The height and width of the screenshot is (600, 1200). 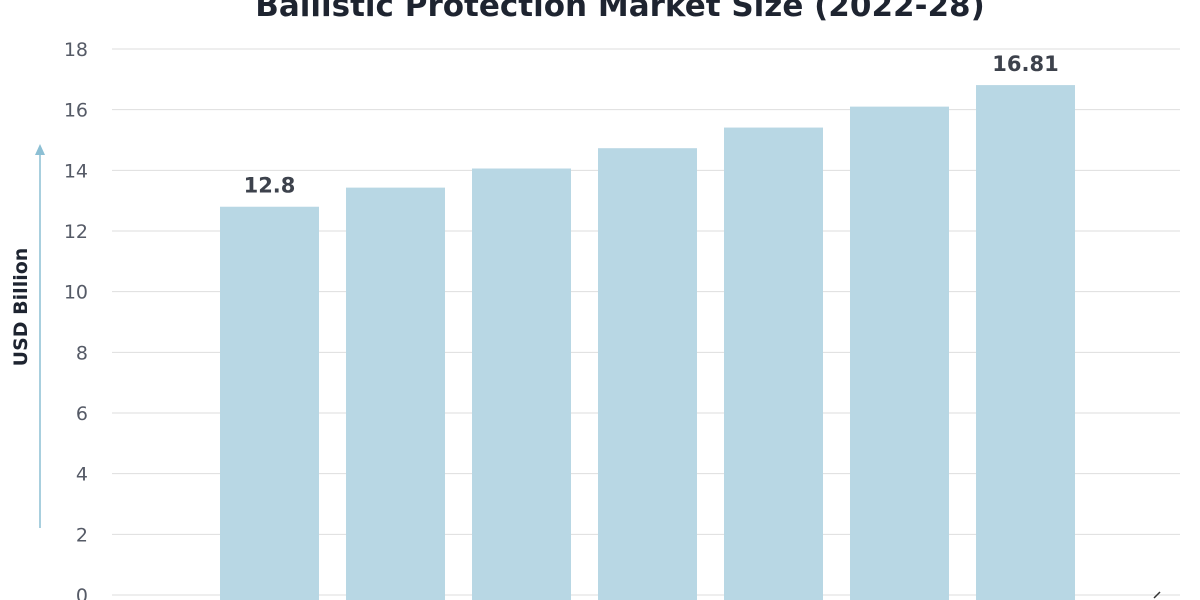 What do you see at coordinates (76, 319) in the screenshot?
I see `y-axis-ticks: 0 2 4 6 8 10 12 14 16 18` at bounding box center [76, 319].